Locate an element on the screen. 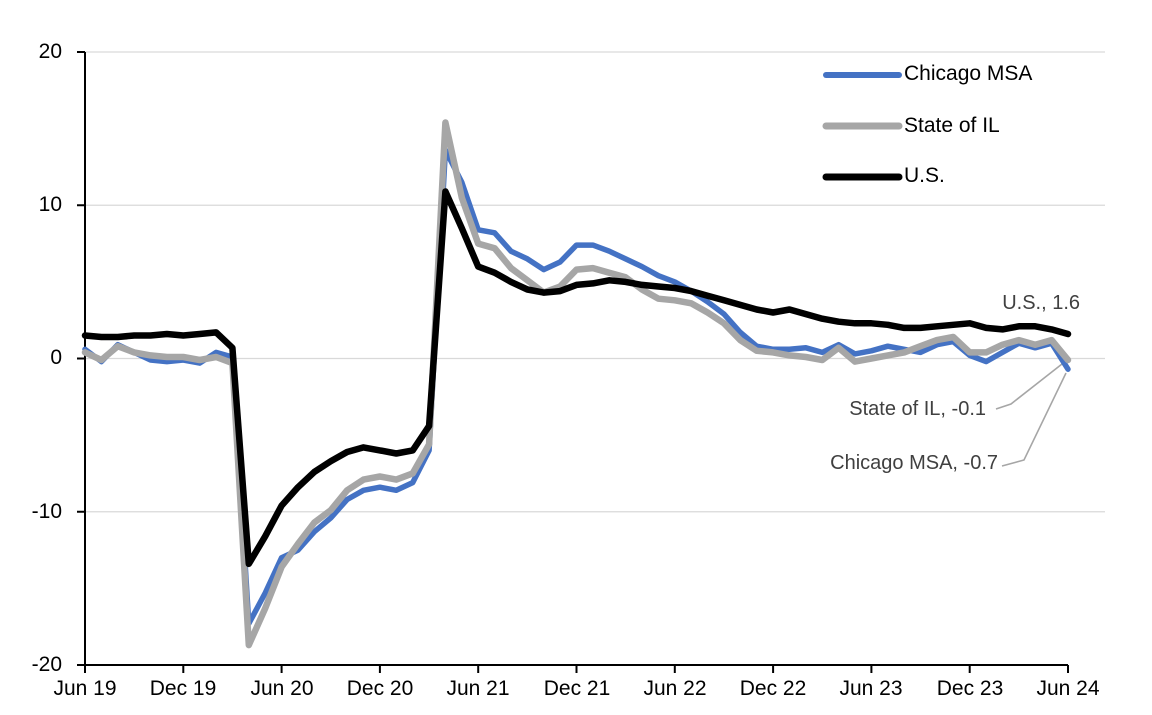 The height and width of the screenshot is (715, 1152). y-tick-label: -10 is located at coordinates (46, 511).